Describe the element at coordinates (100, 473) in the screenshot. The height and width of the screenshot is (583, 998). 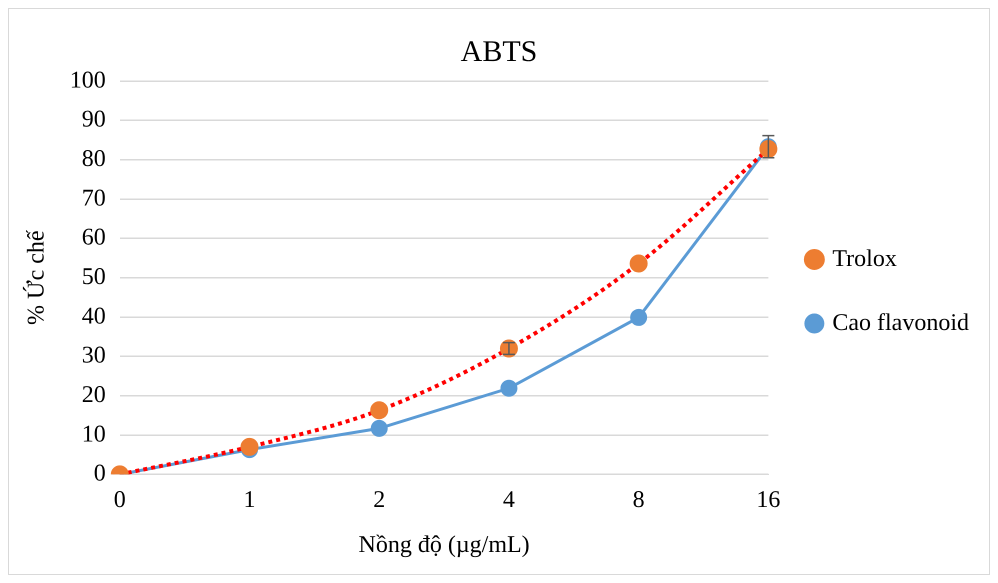
I see `y-tick-label: 0` at that location.